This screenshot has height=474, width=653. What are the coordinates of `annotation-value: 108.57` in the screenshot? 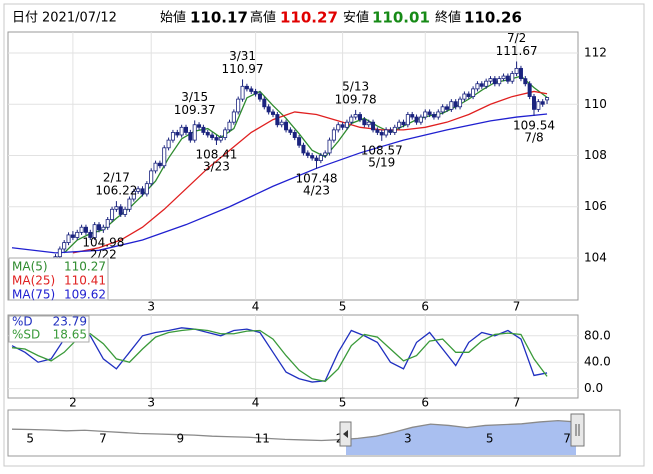 It's located at (382, 150).